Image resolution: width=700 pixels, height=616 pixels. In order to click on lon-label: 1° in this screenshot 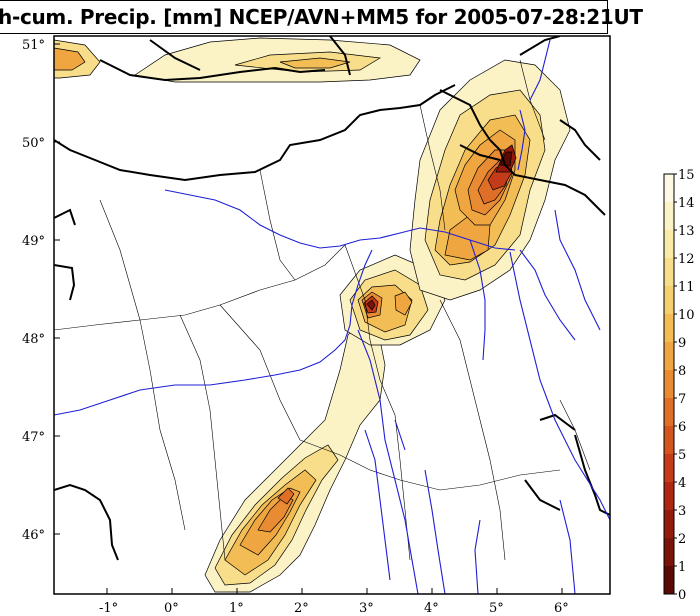, I will do `click(236, 608)`.